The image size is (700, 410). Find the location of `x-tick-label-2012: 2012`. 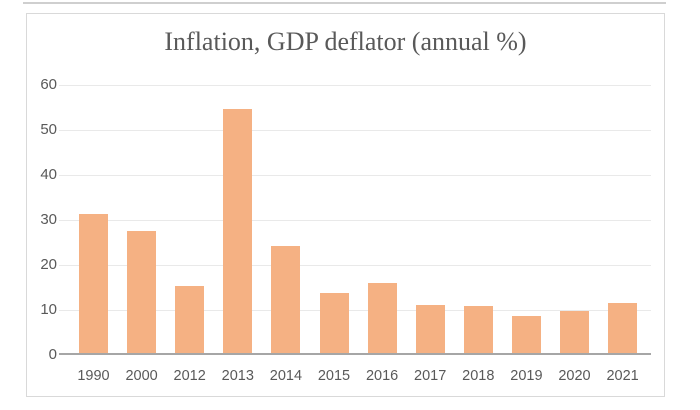

x-tick-label-2012: 2012 is located at coordinates (189, 376).